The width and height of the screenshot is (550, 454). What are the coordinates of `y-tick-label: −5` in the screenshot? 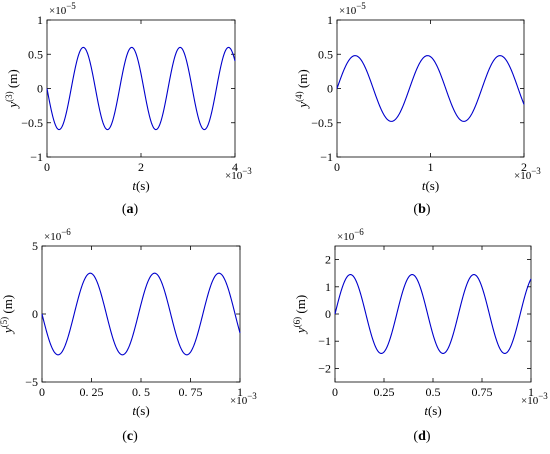 It's located at (31, 382).